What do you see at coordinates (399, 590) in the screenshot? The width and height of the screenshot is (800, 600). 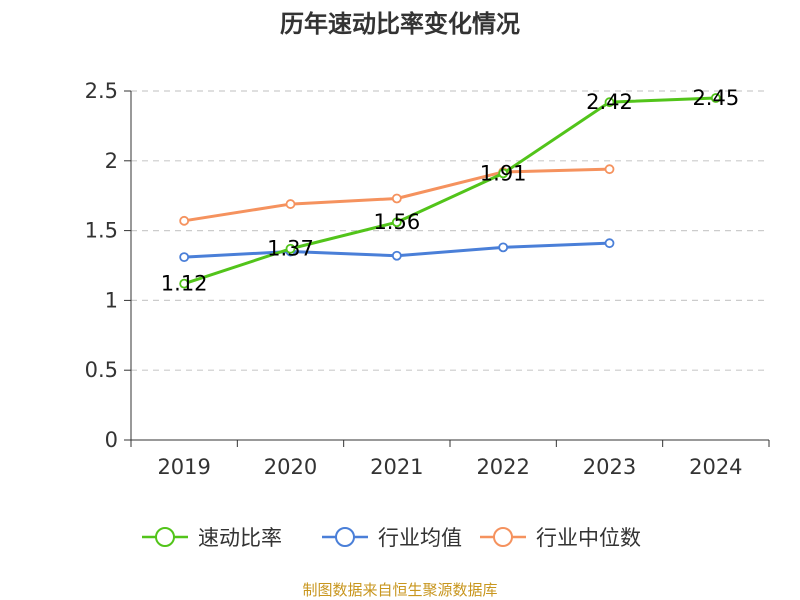 I see `source-note: 制图数据来自恒生聚源数据库` at bounding box center [399, 590].